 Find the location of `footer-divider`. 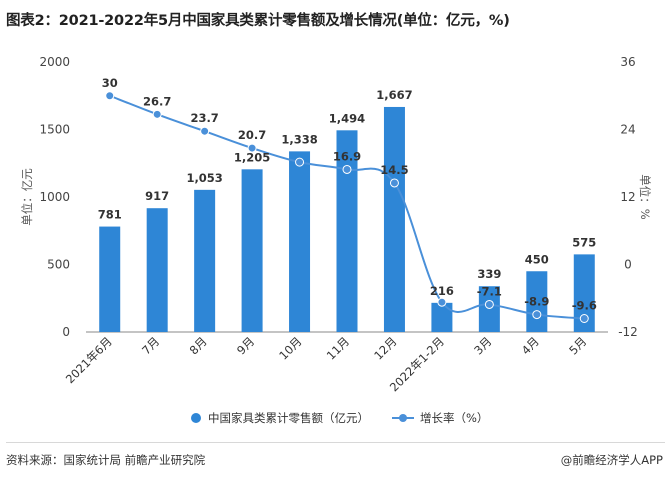

footer-divider is located at coordinates (335, 442).